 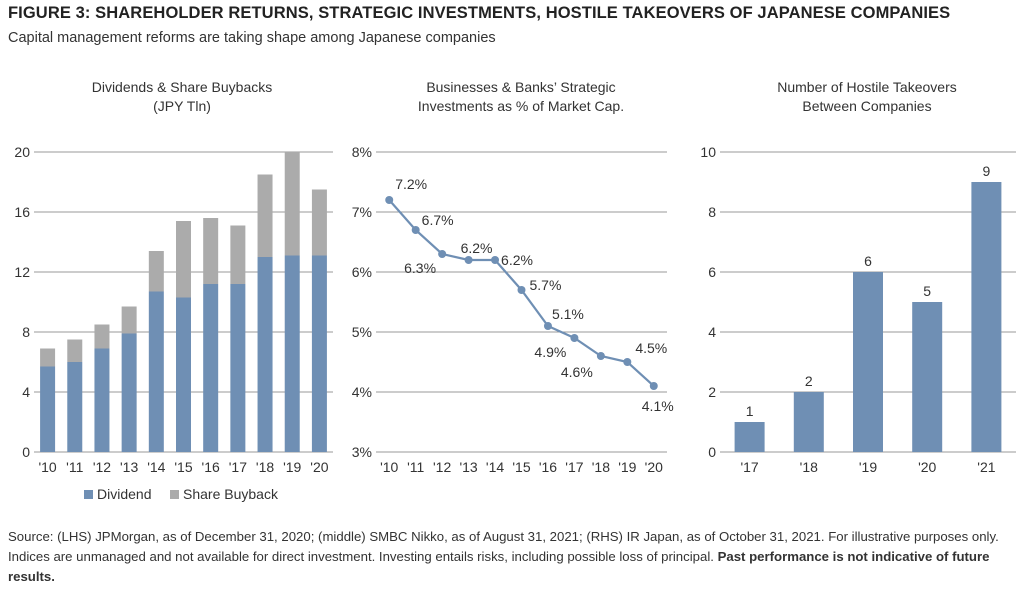 What do you see at coordinates (927, 291) in the screenshot?
I see `chart3-data-label: 5` at bounding box center [927, 291].